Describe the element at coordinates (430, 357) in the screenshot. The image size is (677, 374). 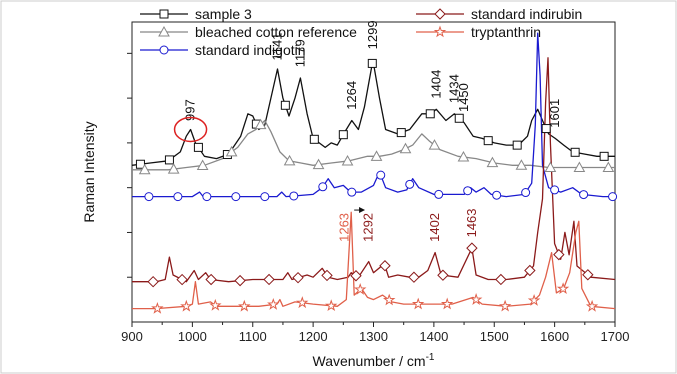
I see `x-axis-label-superscript: -1` at that location.